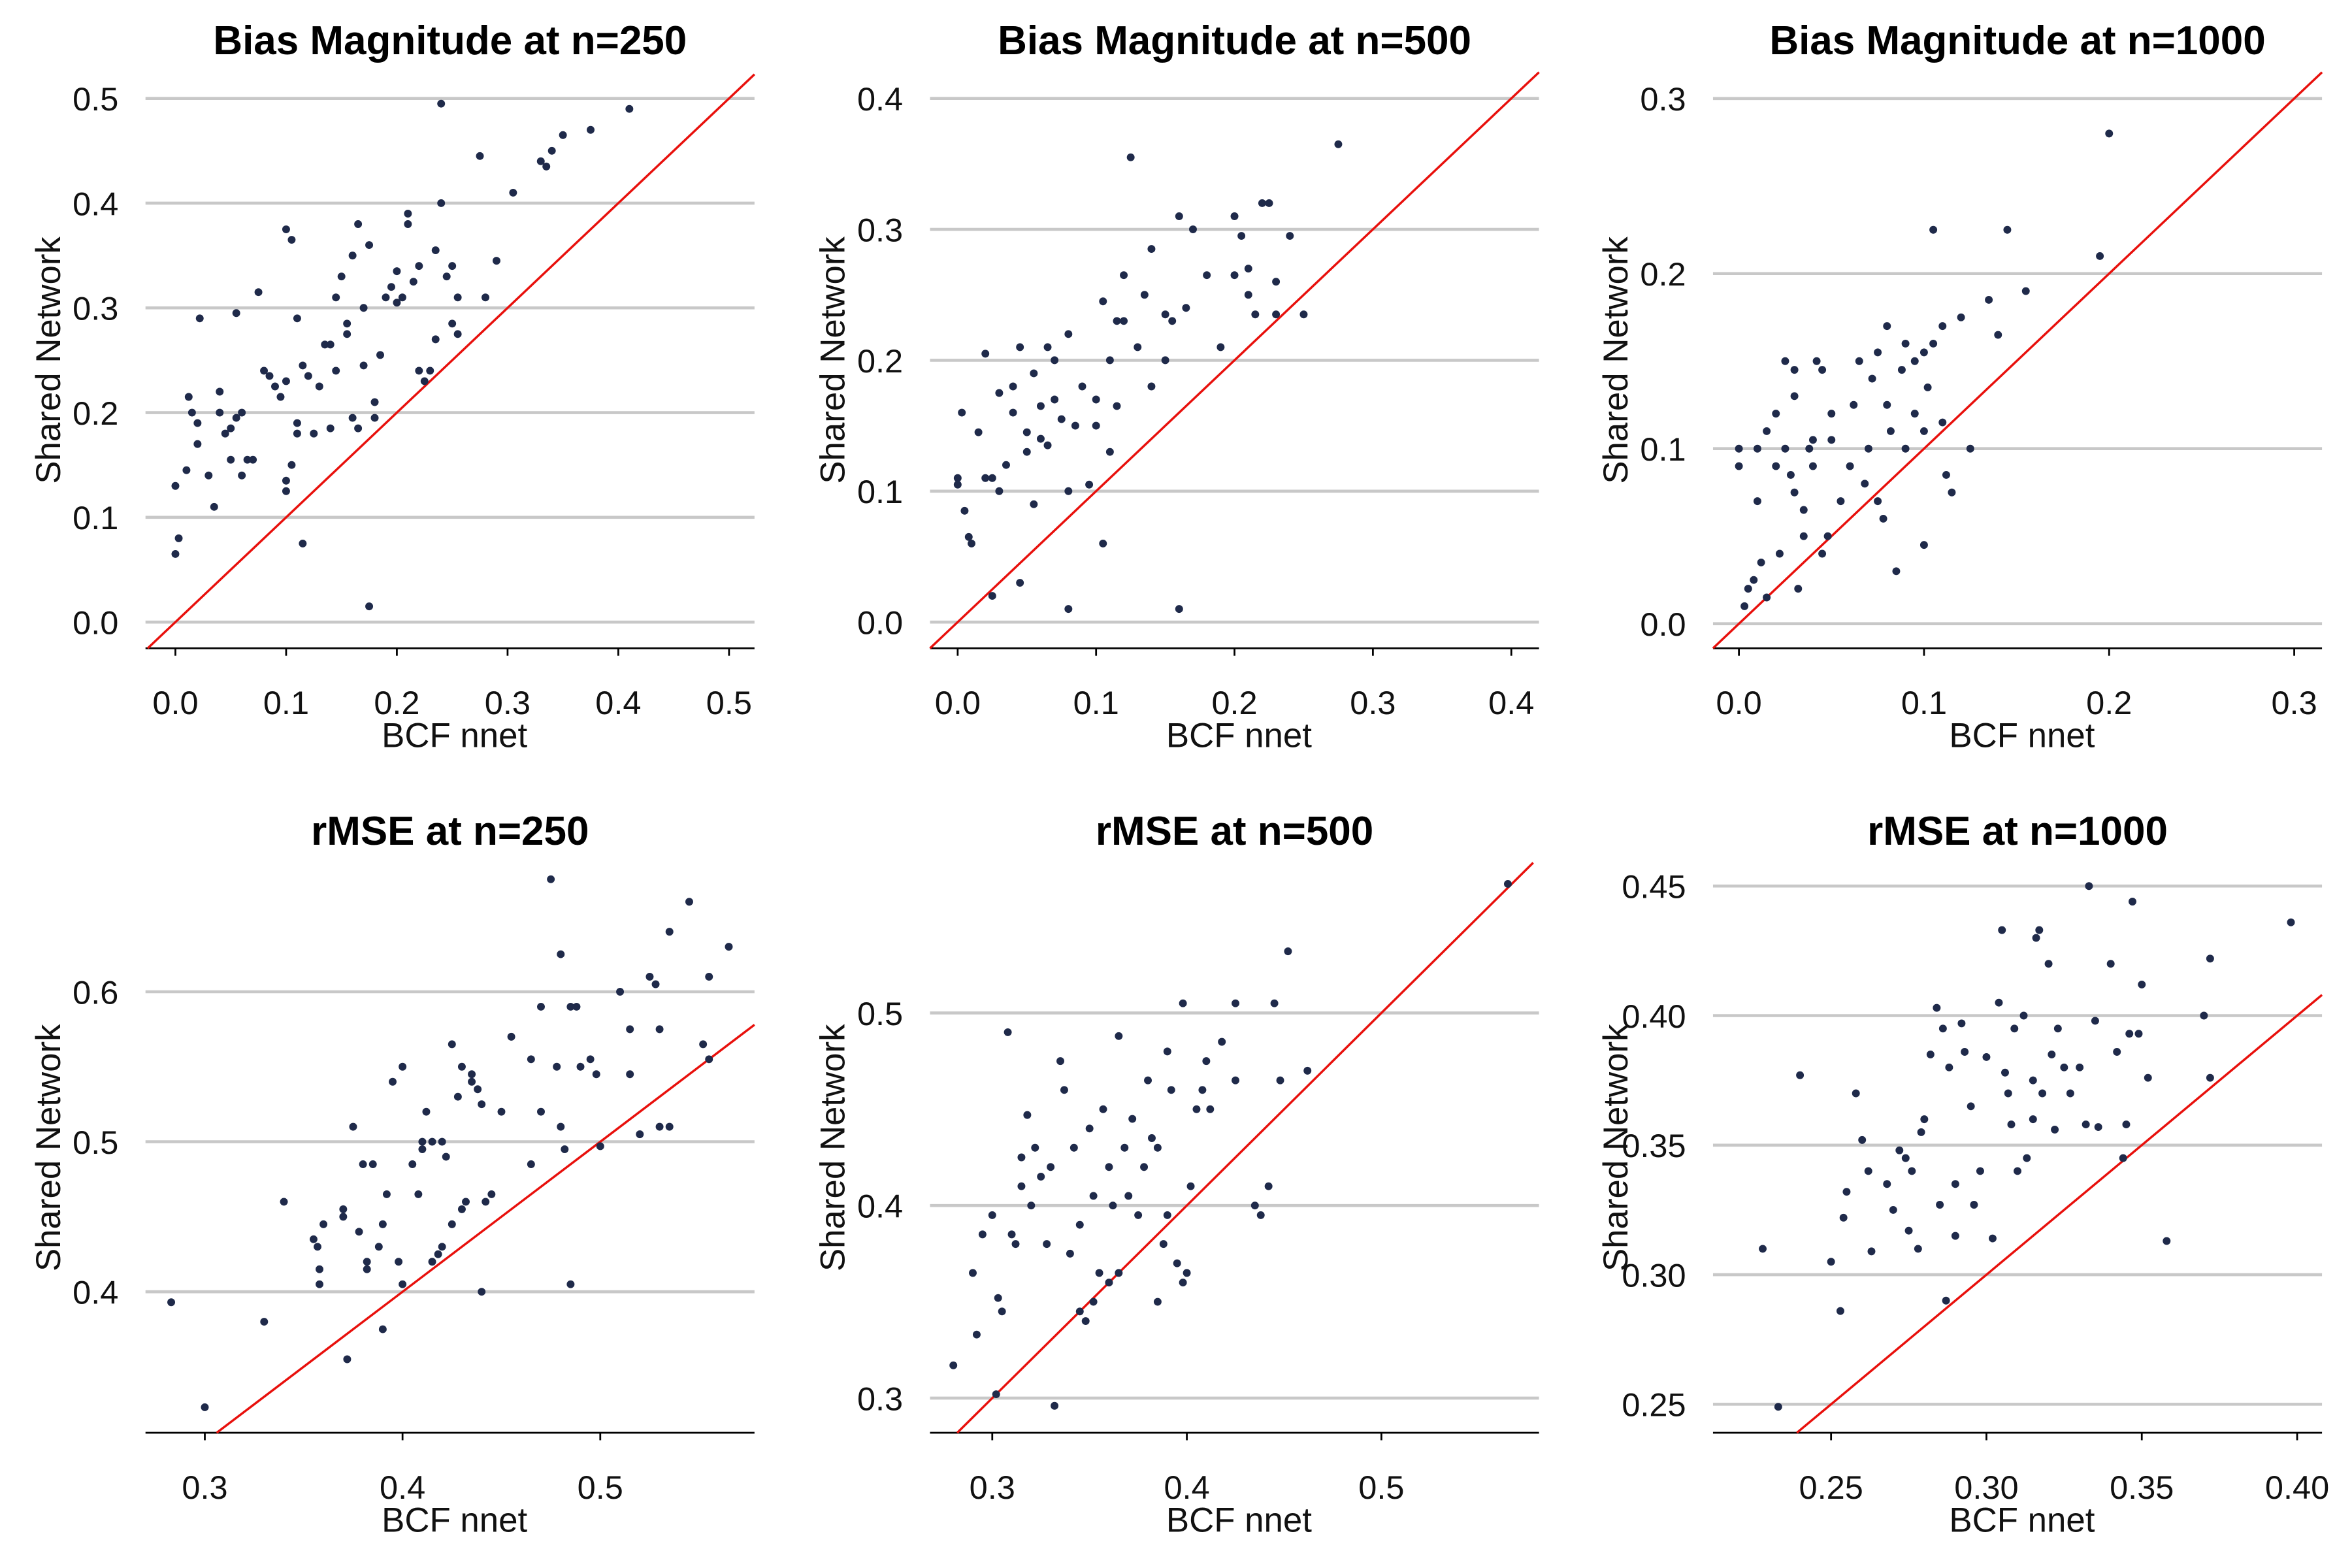  What do you see at coordinates (1654, 1405) in the screenshot?
I see `y-tick-label: 0.25` at bounding box center [1654, 1405].